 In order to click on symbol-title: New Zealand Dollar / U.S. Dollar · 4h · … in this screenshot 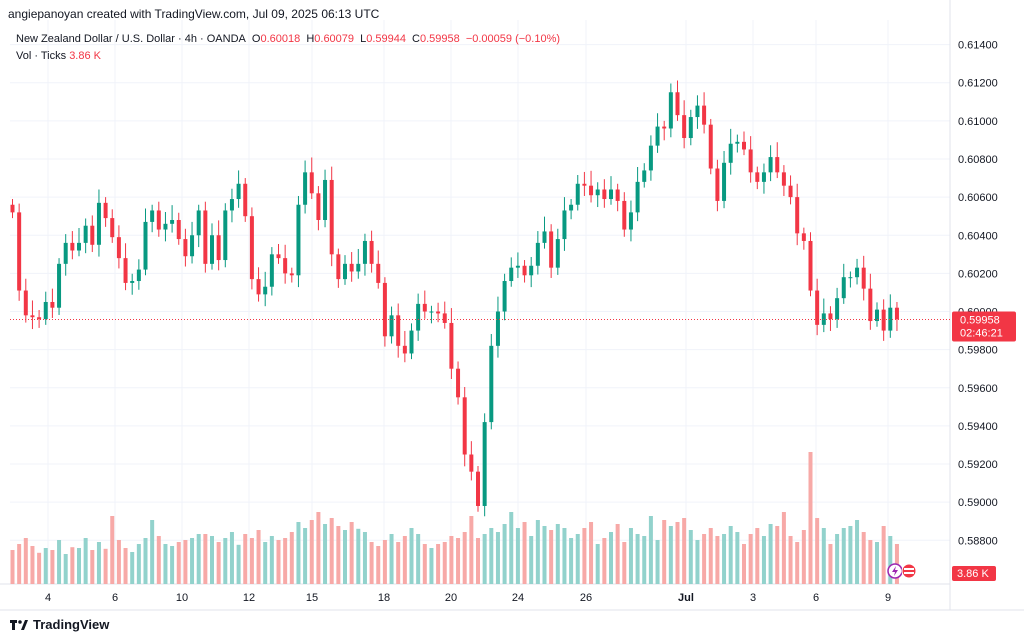, I will do `click(131, 39)`.